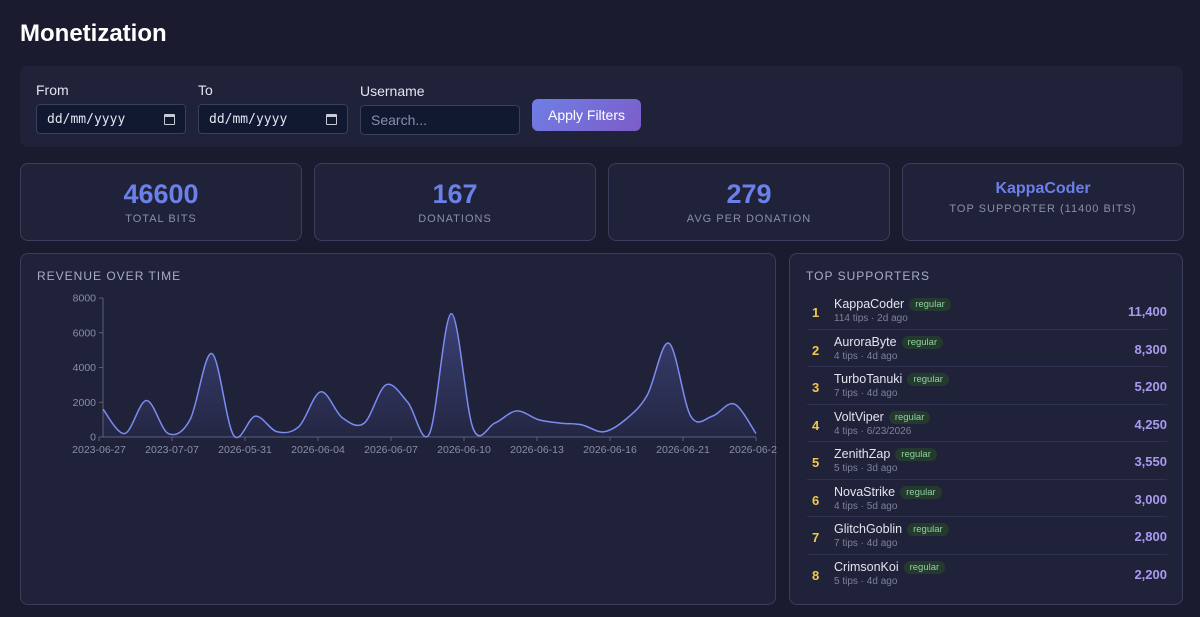 Image resolution: width=1200 pixels, height=617 pixels. What do you see at coordinates (1147, 311) in the screenshot?
I see `supporter-amount: 11,400` at bounding box center [1147, 311].